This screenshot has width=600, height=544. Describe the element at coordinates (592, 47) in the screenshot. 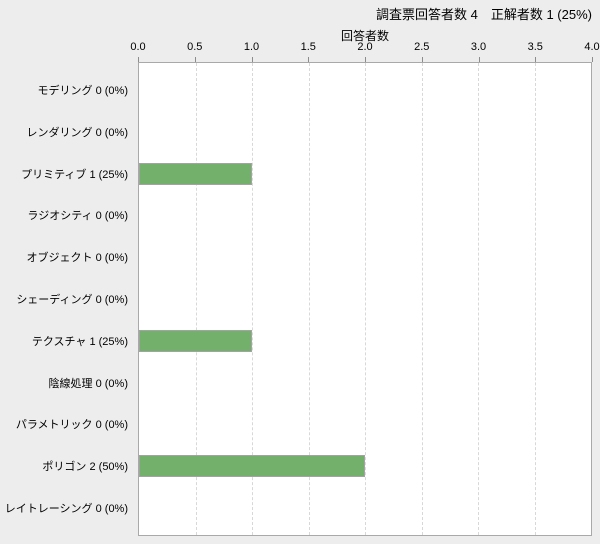

I see `x-tick-label: 4.0` at that location.